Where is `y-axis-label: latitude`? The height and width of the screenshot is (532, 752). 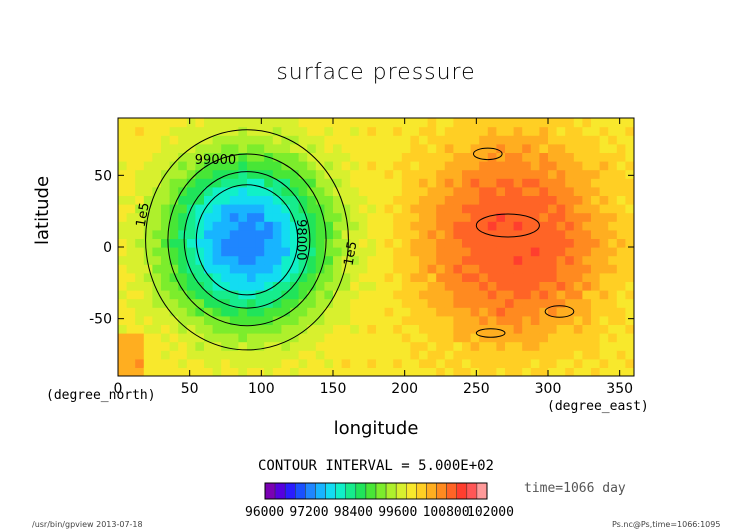
y-axis-label: latitude is located at coordinates (42, 210).